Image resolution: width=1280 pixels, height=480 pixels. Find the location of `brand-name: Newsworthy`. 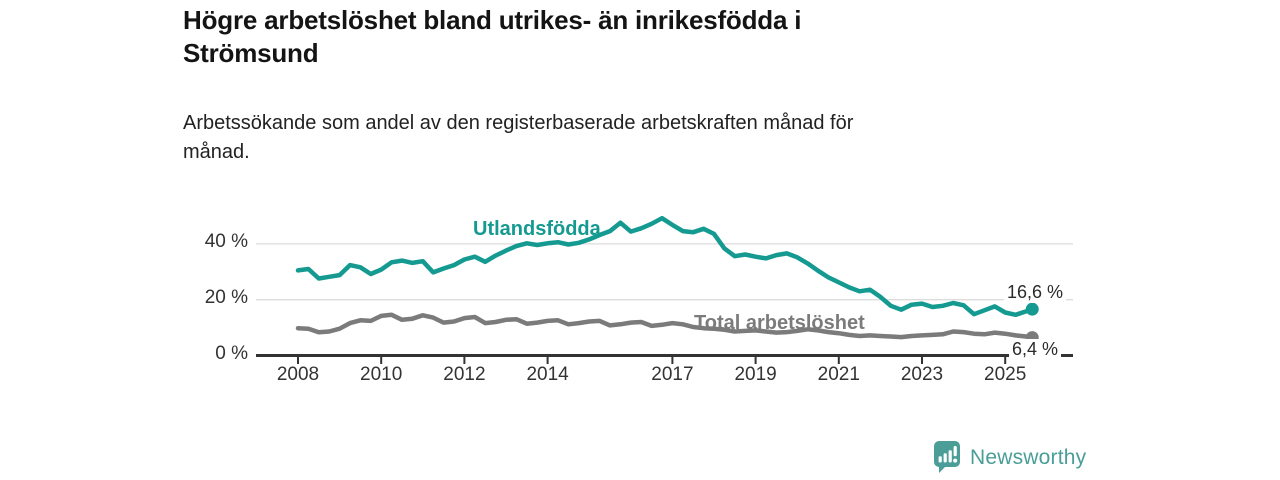

brand-name: Newsworthy is located at coordinates (1028, 457).